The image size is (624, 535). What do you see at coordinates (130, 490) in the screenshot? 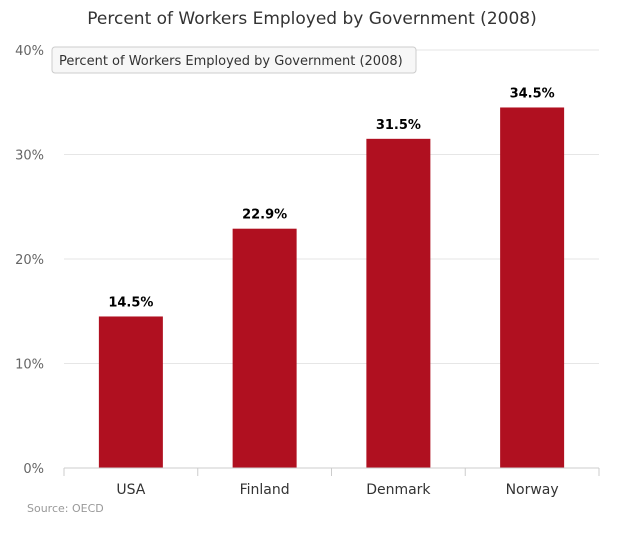
I see `x-tick-label: USA` at bounding box center [130, 490].